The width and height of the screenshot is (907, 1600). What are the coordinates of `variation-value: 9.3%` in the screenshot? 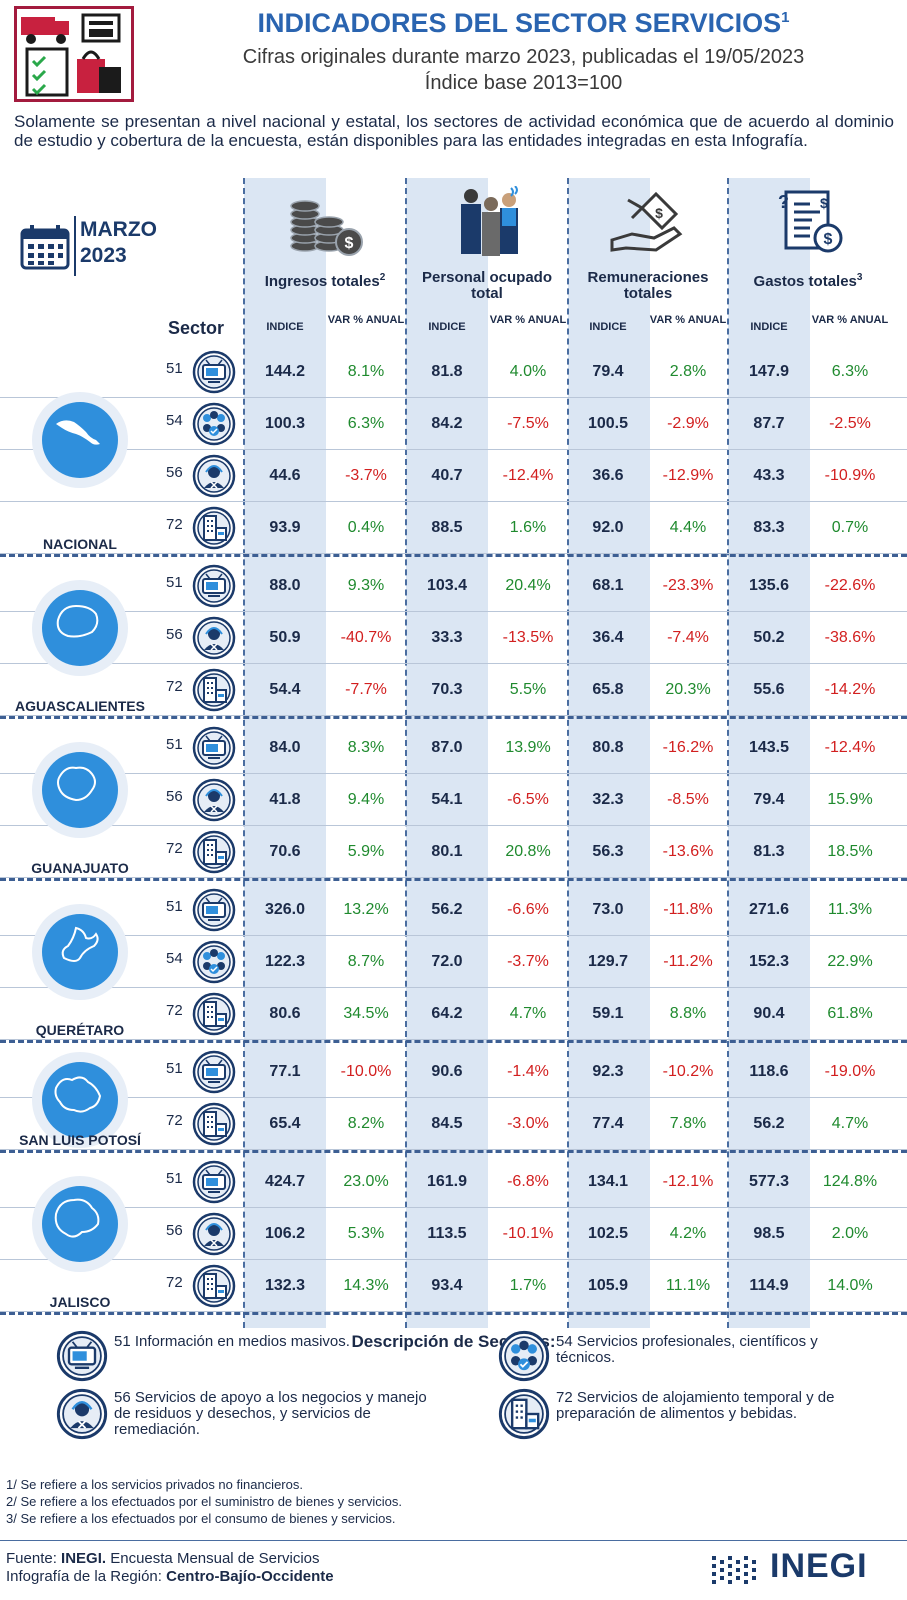 It's located at (366, 585).